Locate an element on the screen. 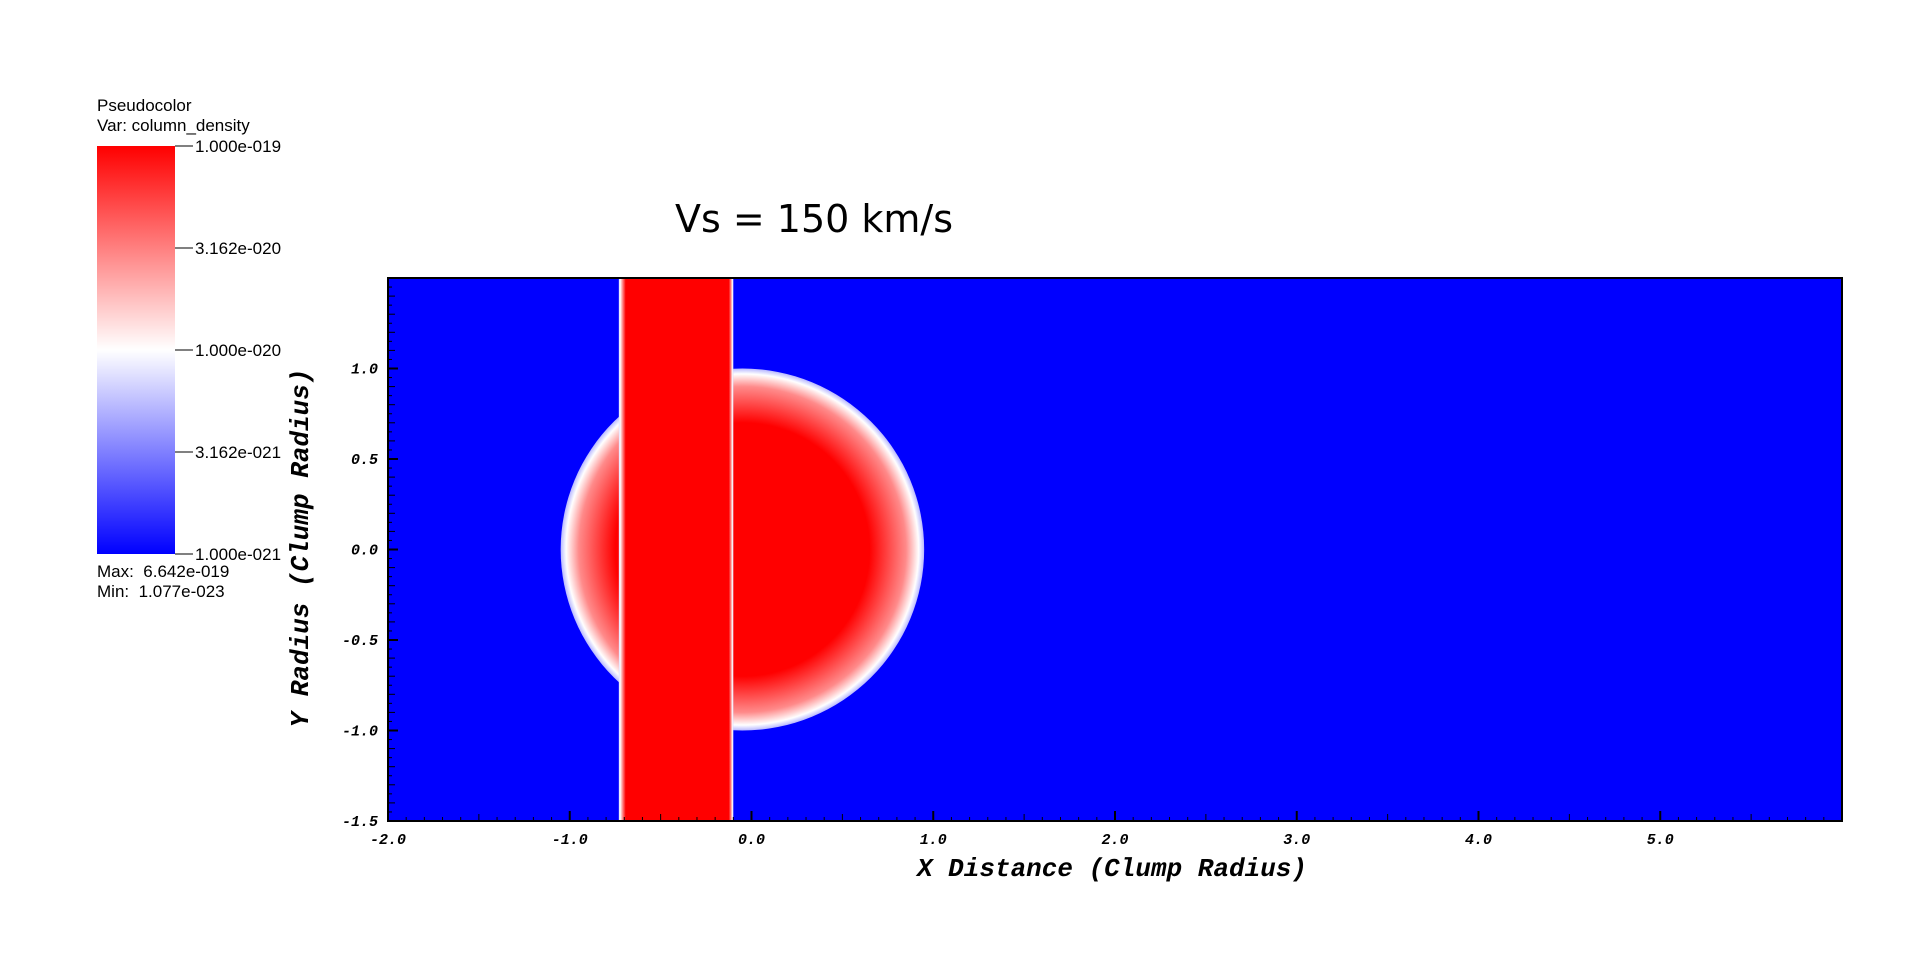 This screenshot has width=1920, height=958. legend-max-label: Max: is located at coordinates (115, 571).